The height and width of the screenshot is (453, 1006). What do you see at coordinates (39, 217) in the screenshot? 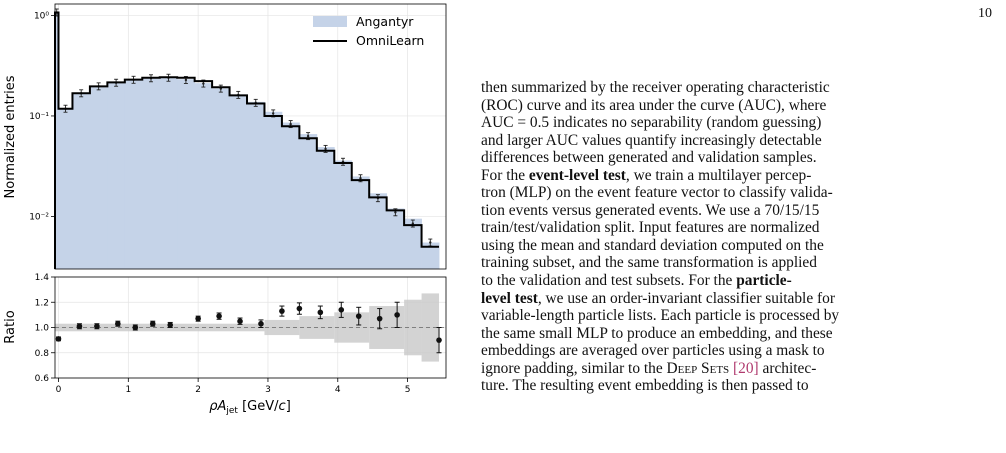
I see `top-y-tick-label: 10⁻²` at bounding box center [39, 217].